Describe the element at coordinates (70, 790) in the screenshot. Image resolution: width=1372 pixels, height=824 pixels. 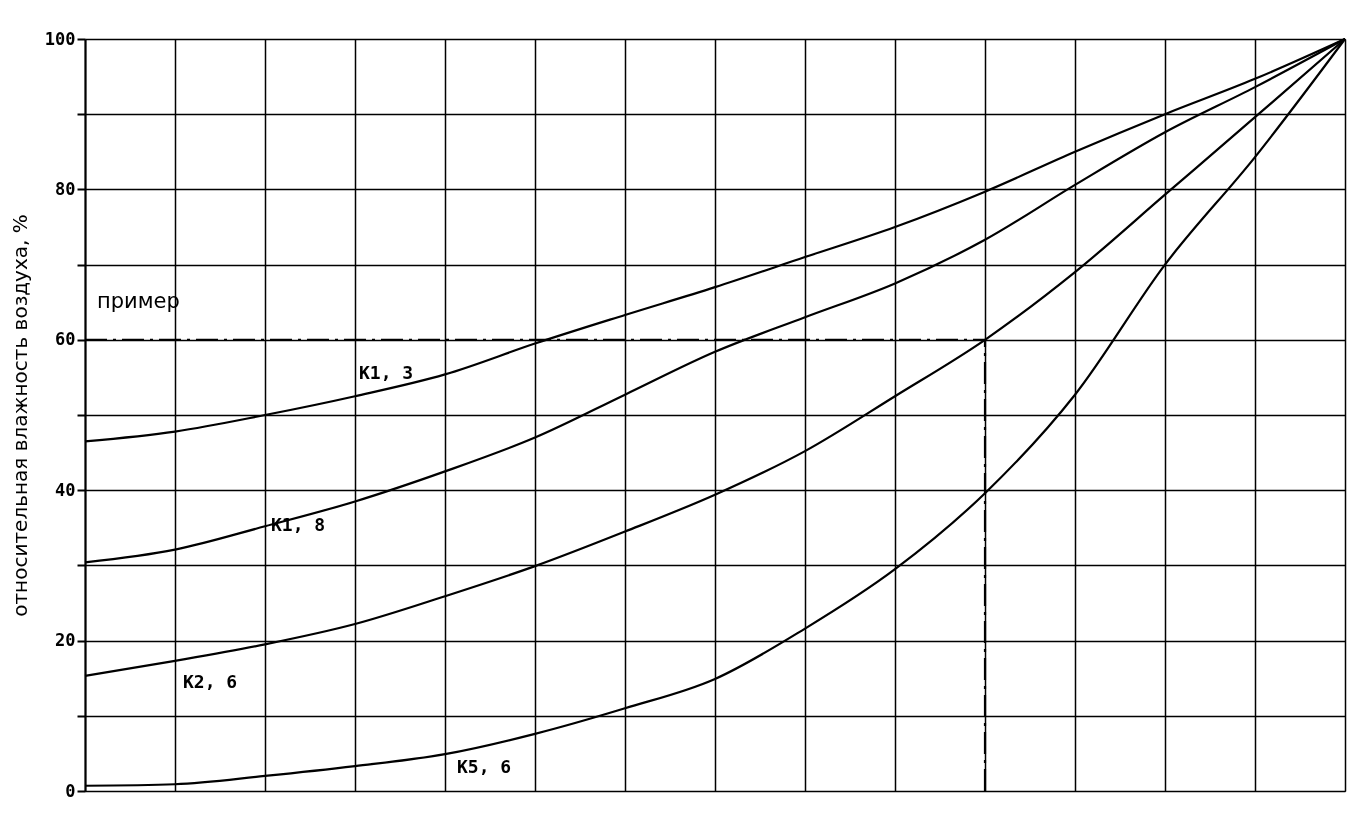
I see `y-tick-label: 0` at that location.